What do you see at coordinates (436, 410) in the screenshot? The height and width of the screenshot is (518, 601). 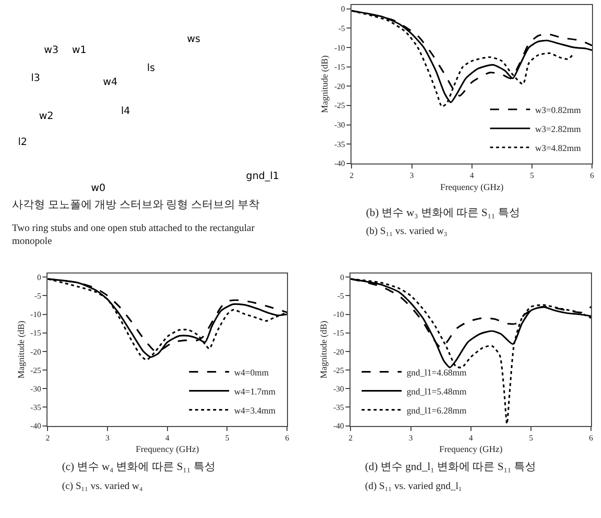 I see `legend-label: gnd_l1=6.28mm` at bounding box center [436, 410].